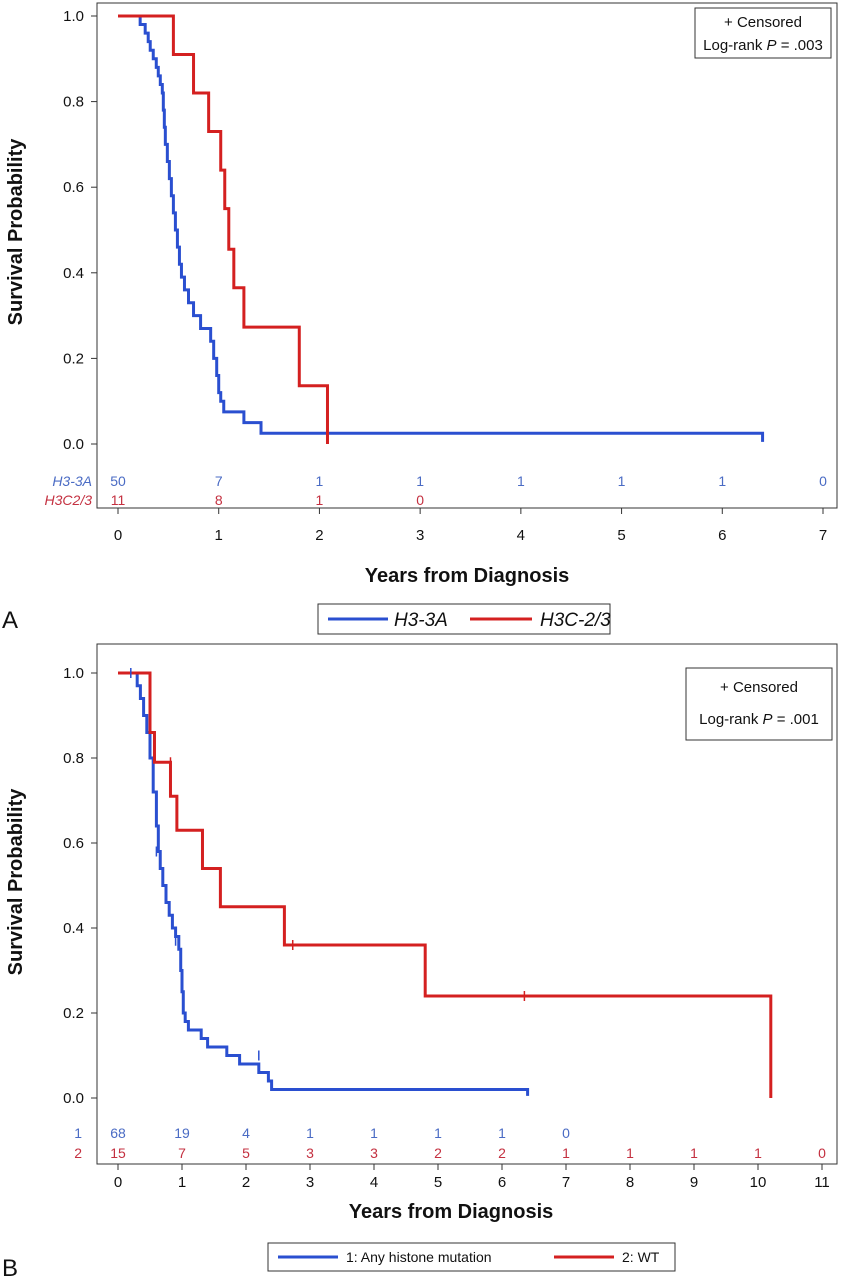  I want to click on panel-b-xtick-label: 8, so click(630, 1182).